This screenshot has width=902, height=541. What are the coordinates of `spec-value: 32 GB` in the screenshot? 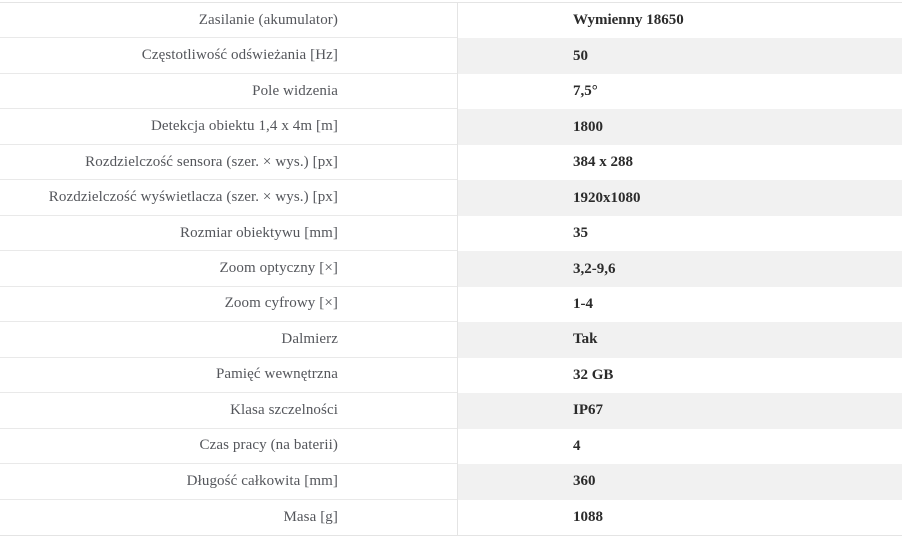 It's located at (593, 374).